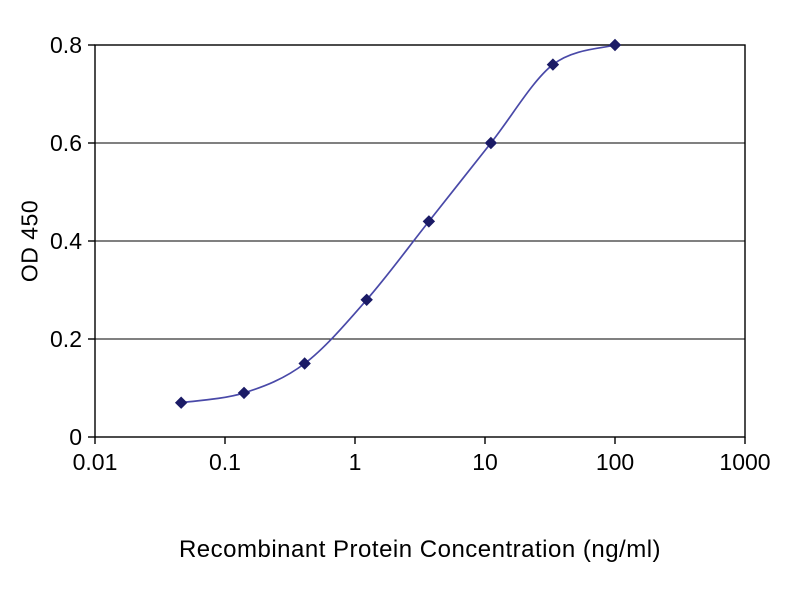 The image size is (800, 600). I want to click on x-tick-label: 100, so click(615, 462).